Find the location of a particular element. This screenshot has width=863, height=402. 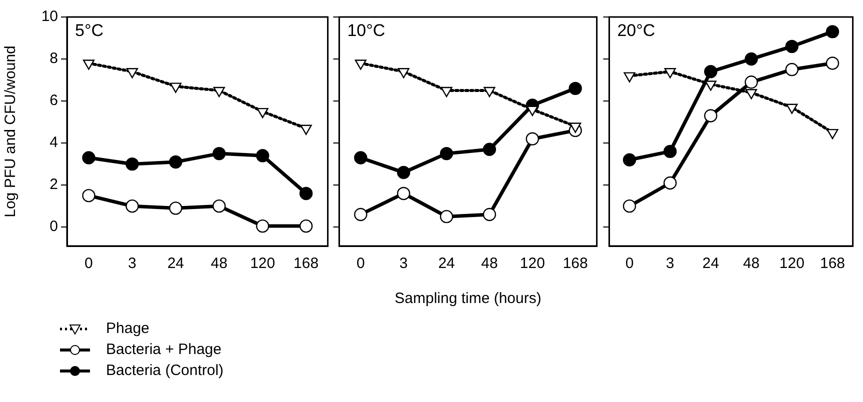

x-axis-title: Sampling time (hours) is located at coordinates (468, 299).